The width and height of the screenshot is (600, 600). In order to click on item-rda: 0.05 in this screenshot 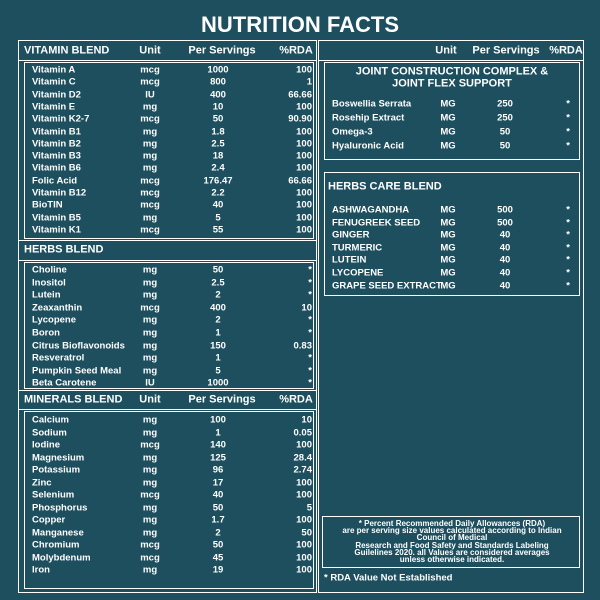, I will do `click(303, 432)`.